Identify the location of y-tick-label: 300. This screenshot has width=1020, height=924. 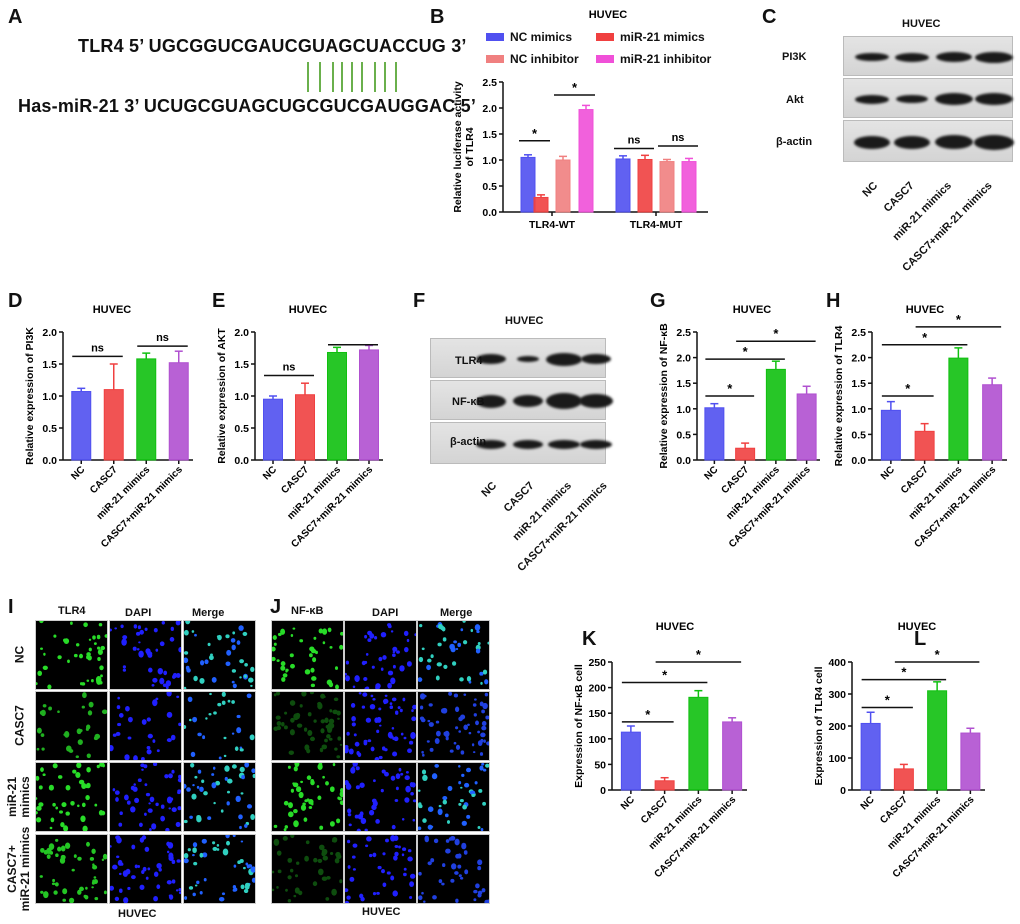
(837, 695).